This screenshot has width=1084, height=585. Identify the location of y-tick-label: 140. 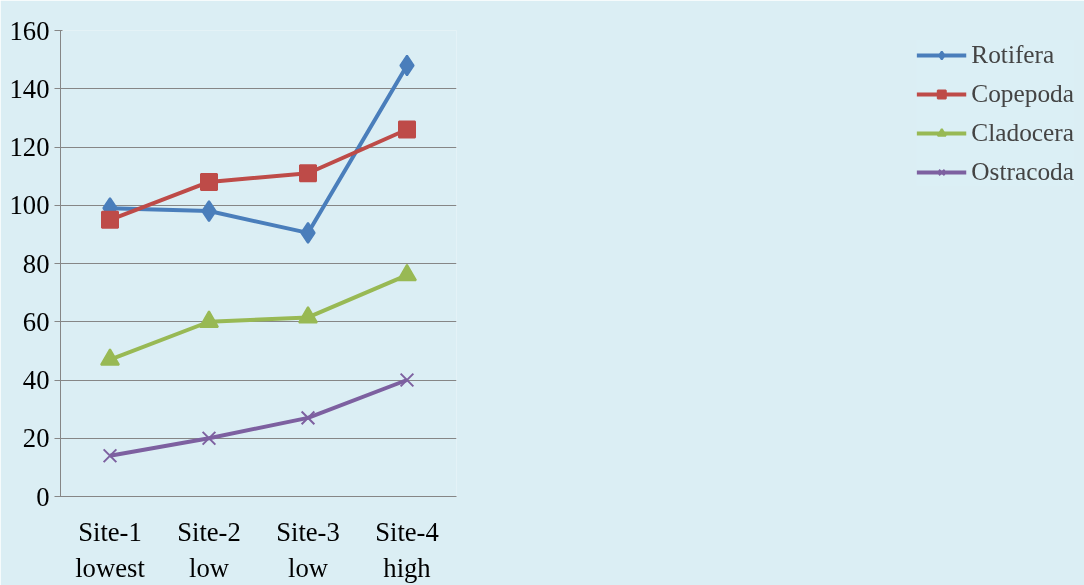
(29, 88).